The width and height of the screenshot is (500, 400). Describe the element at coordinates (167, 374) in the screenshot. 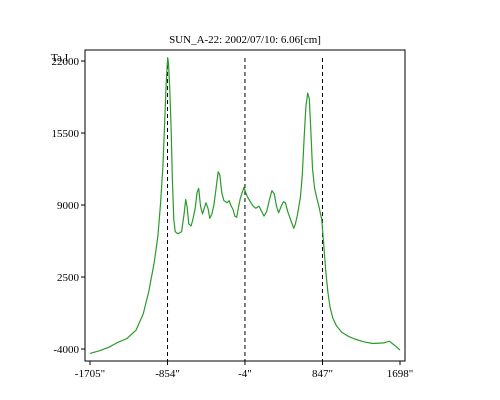

I see `x-tick-label: -854"` at that location.